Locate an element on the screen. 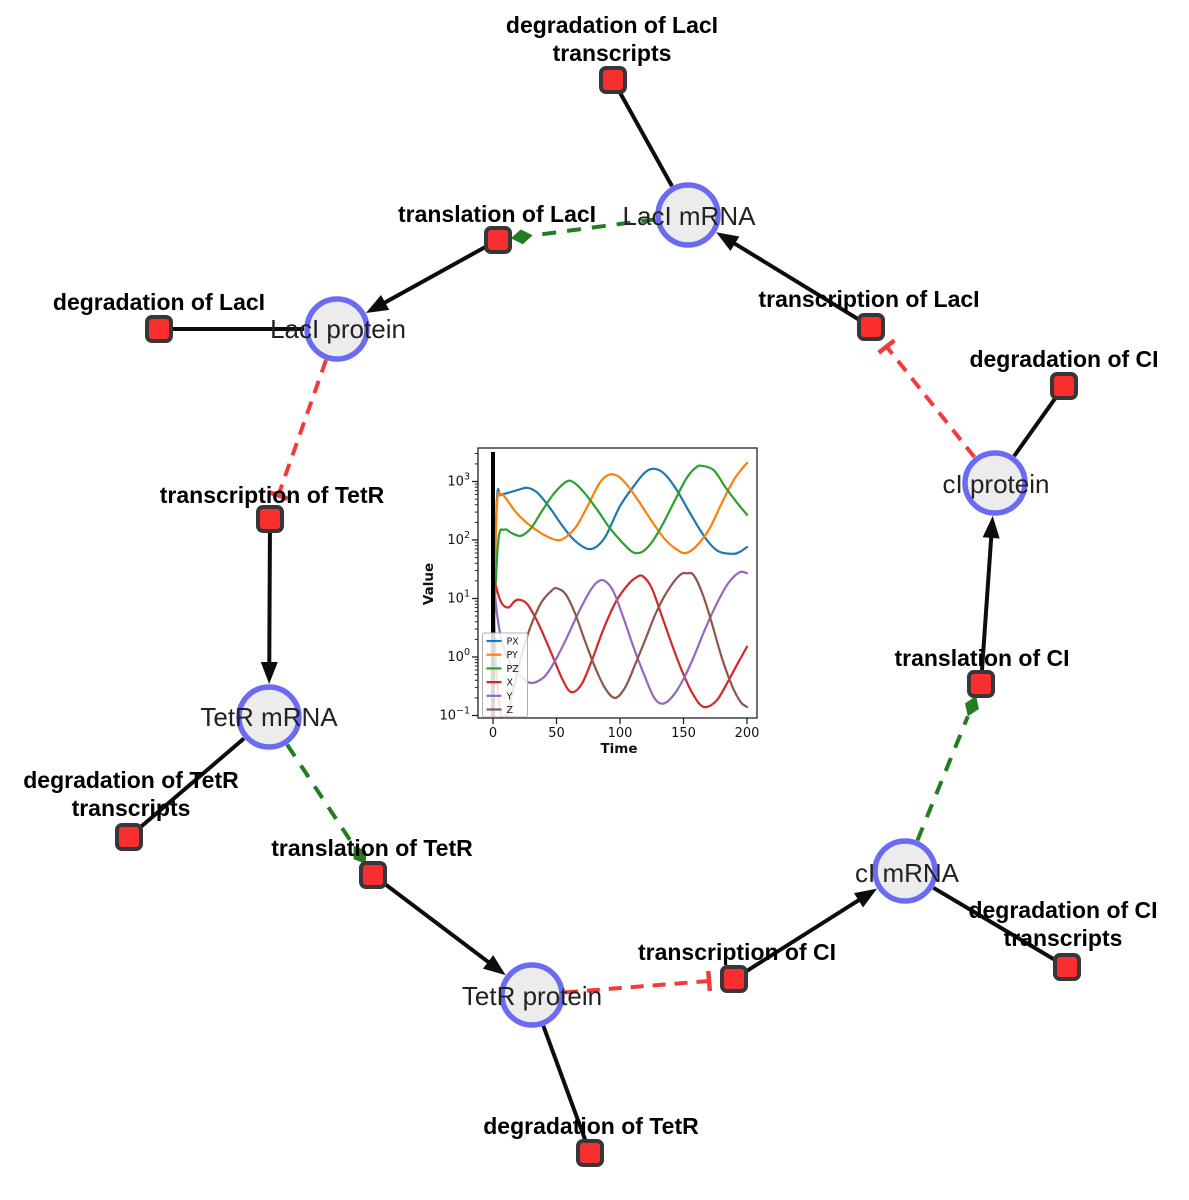  edge-product-transl_laci-laci_protein is located at coordinates (432, 277).